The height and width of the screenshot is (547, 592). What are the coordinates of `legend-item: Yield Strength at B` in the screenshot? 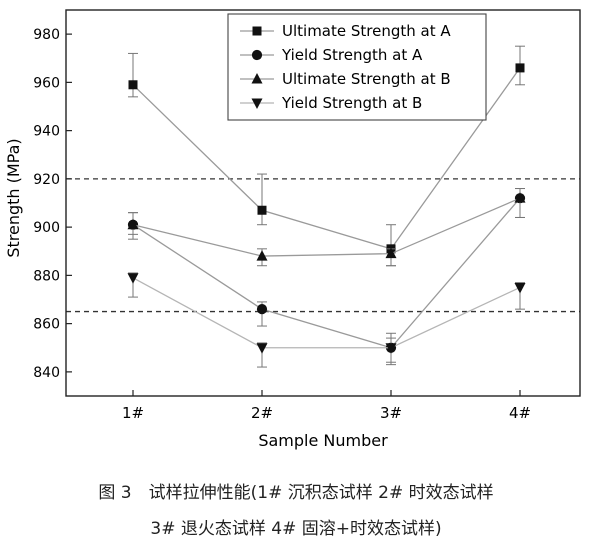 It's located at (331, 103).